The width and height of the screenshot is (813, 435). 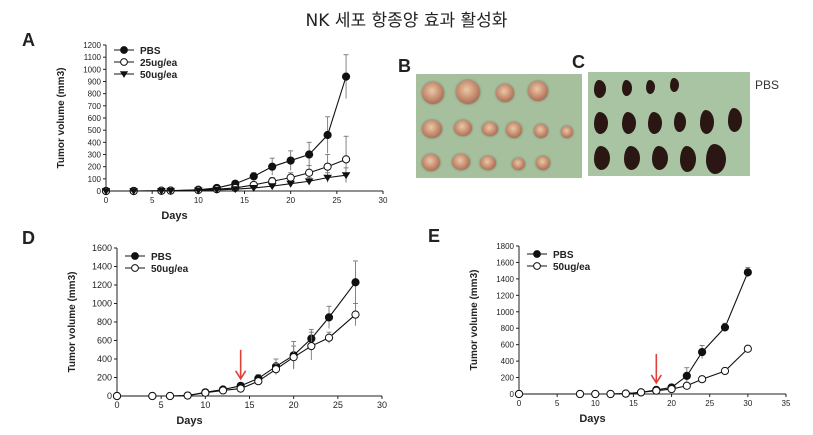 I want to click on chart-d-legend-label: PBS, so click(x=161, y=257).